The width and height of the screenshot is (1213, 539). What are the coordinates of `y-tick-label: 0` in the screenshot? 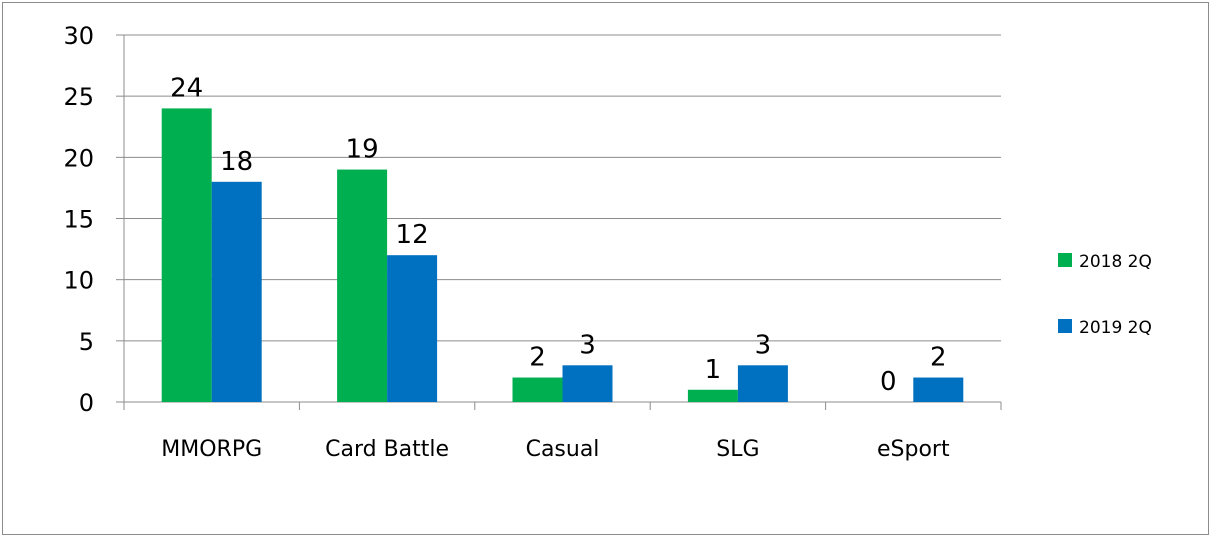 It's located at (86, 403).